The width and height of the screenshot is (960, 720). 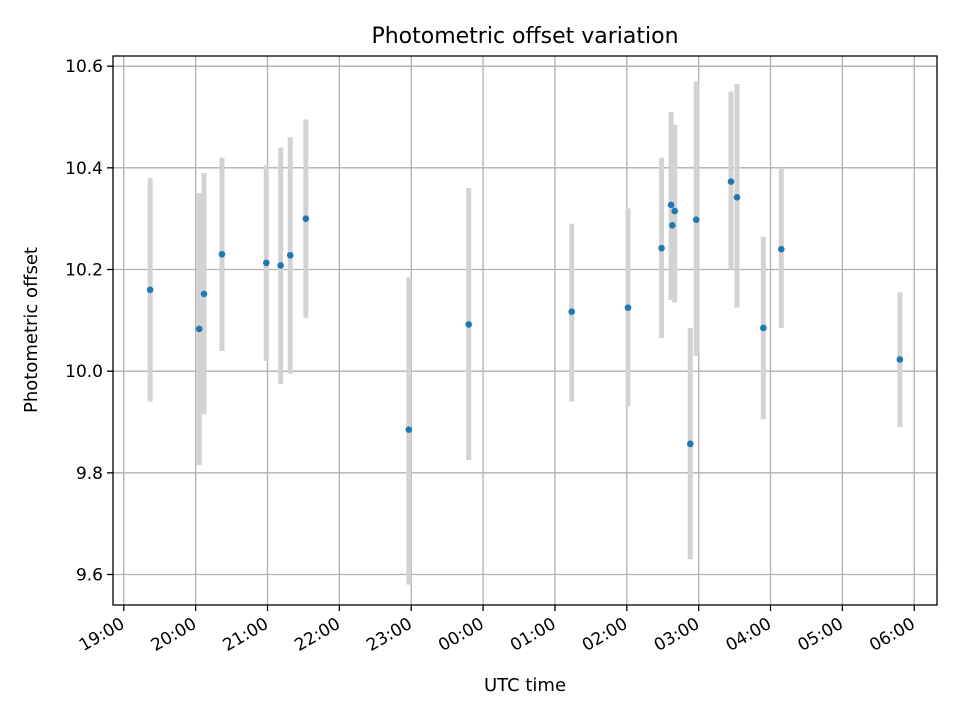 I want to click on y-tick-label: 9.6, so click(x=89, y=576).